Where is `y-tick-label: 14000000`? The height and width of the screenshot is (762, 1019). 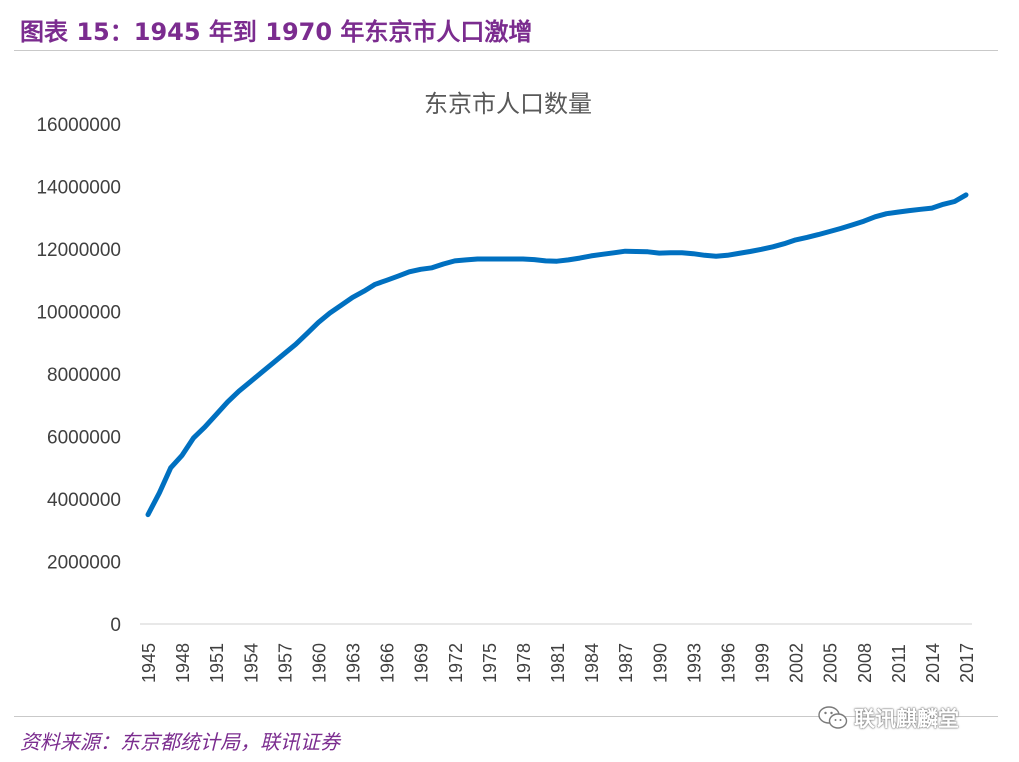
y-tick-label: 14000000 is located at coordinates (78, 188).